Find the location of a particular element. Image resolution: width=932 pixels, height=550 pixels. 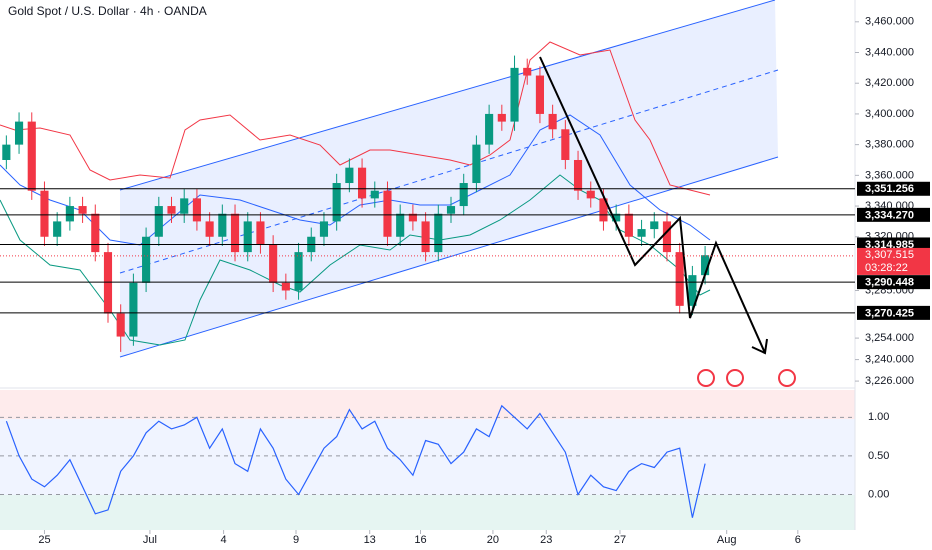

x-tick-label: 4 is located at coordinates (224, 540).